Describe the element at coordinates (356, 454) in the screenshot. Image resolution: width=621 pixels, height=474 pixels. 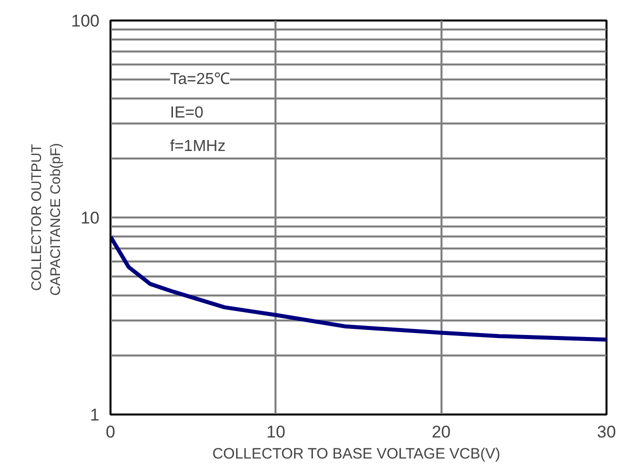
I see `x-axis-title: COLLECTOR TO BASE VOLTAGE VCB(V)` at that location.